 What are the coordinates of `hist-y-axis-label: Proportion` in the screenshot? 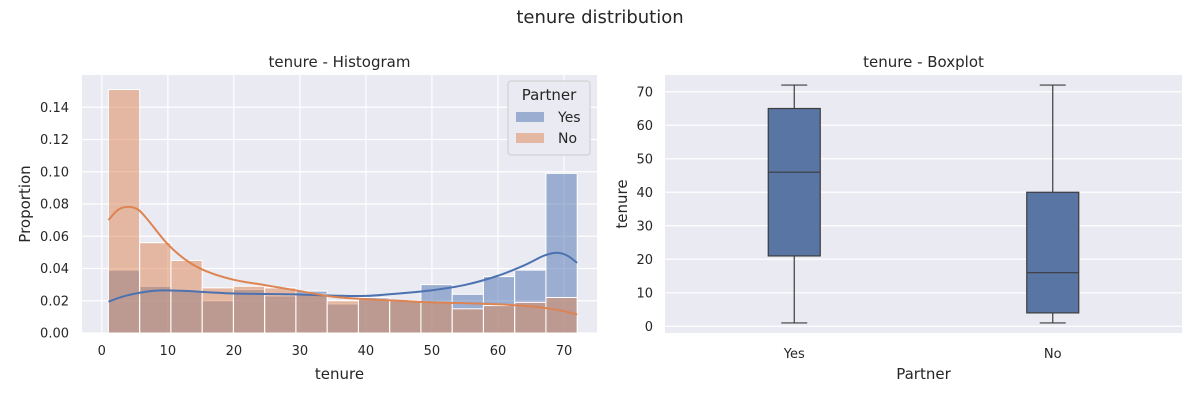 It's located at (25, 203).